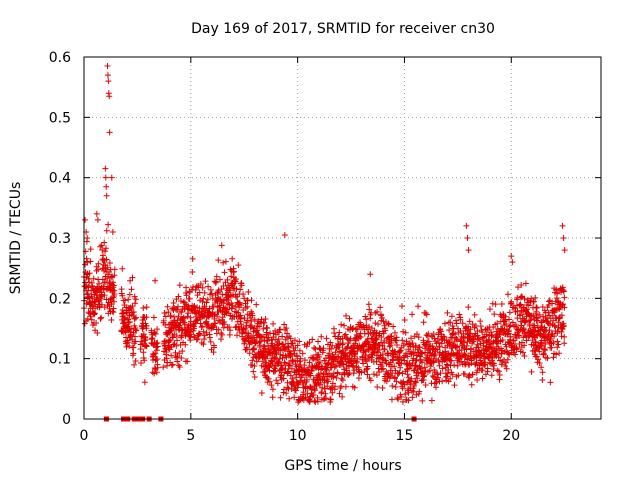 This screenshot has height=480, width=640. What do you see at coordinates (190, 436) in the screenshot?
I see `x-tick-label: 5` at bounding box center [190, 436].